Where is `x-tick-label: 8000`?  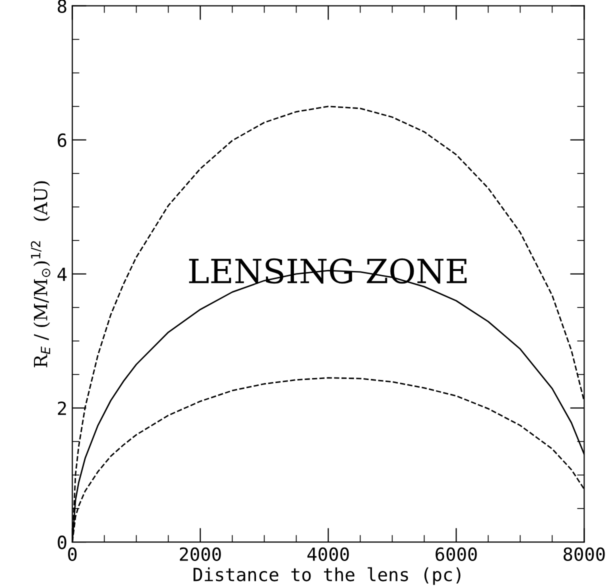 x-tick-label: 8000 is located at coordinates (584, 554).